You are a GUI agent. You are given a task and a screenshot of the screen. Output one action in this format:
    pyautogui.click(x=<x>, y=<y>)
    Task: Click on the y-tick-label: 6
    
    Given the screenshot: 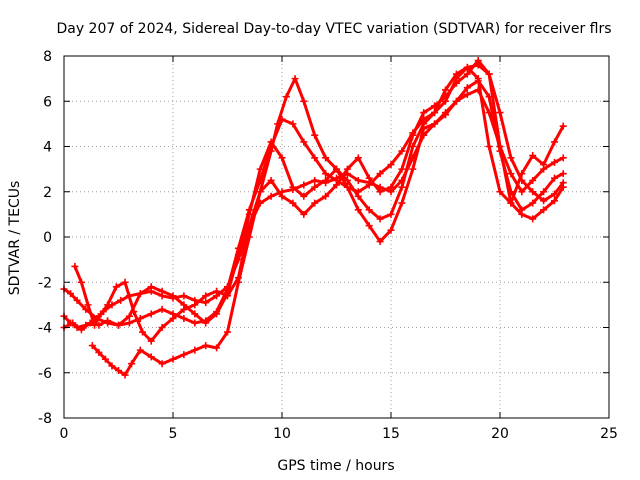 What is the action you would take?
    pyautogui.click(x=47, y=102)
    